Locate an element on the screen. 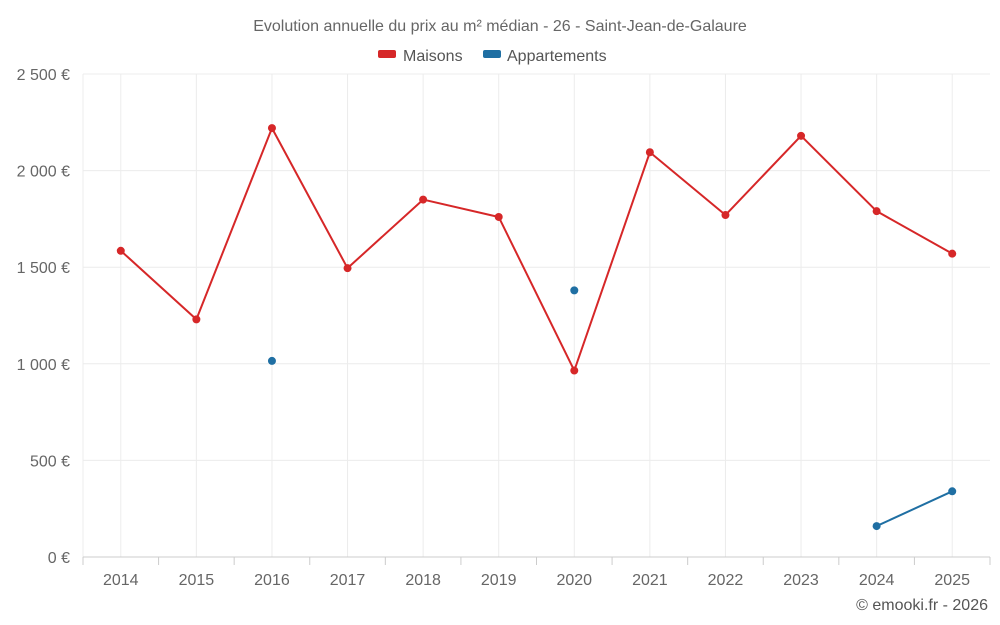 This screenshot has height=625, width=1000. x-tick-label: 2023 is located at coordinates (801, 580).